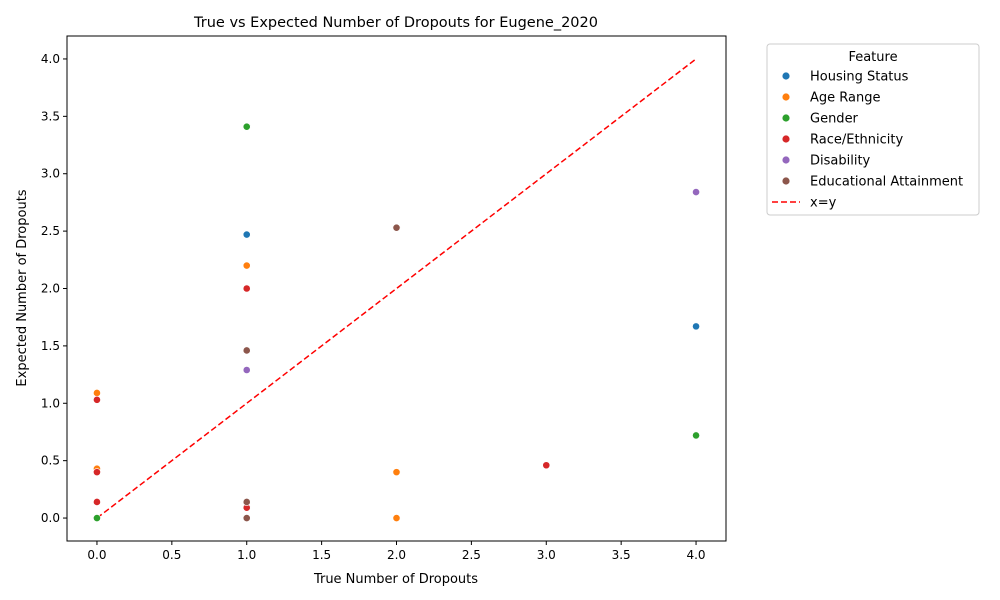 This screenshot has height=600, width=1000. I want to click on x-tick-label: 4.0, so click(695, 555).